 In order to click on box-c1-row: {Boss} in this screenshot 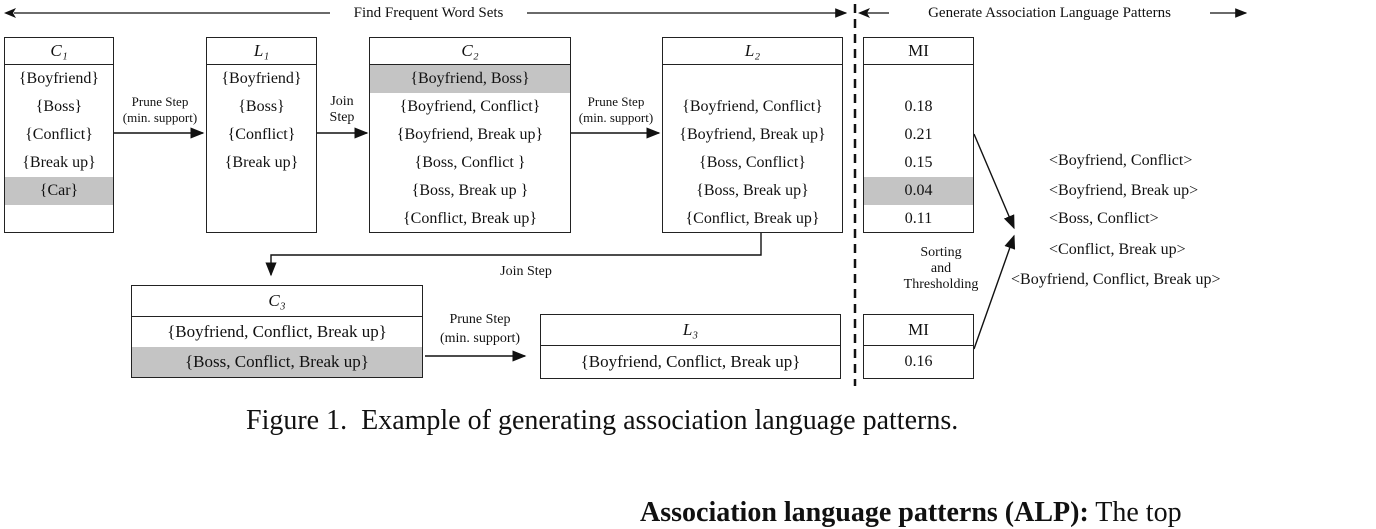, I will do `click(59, 106)`.